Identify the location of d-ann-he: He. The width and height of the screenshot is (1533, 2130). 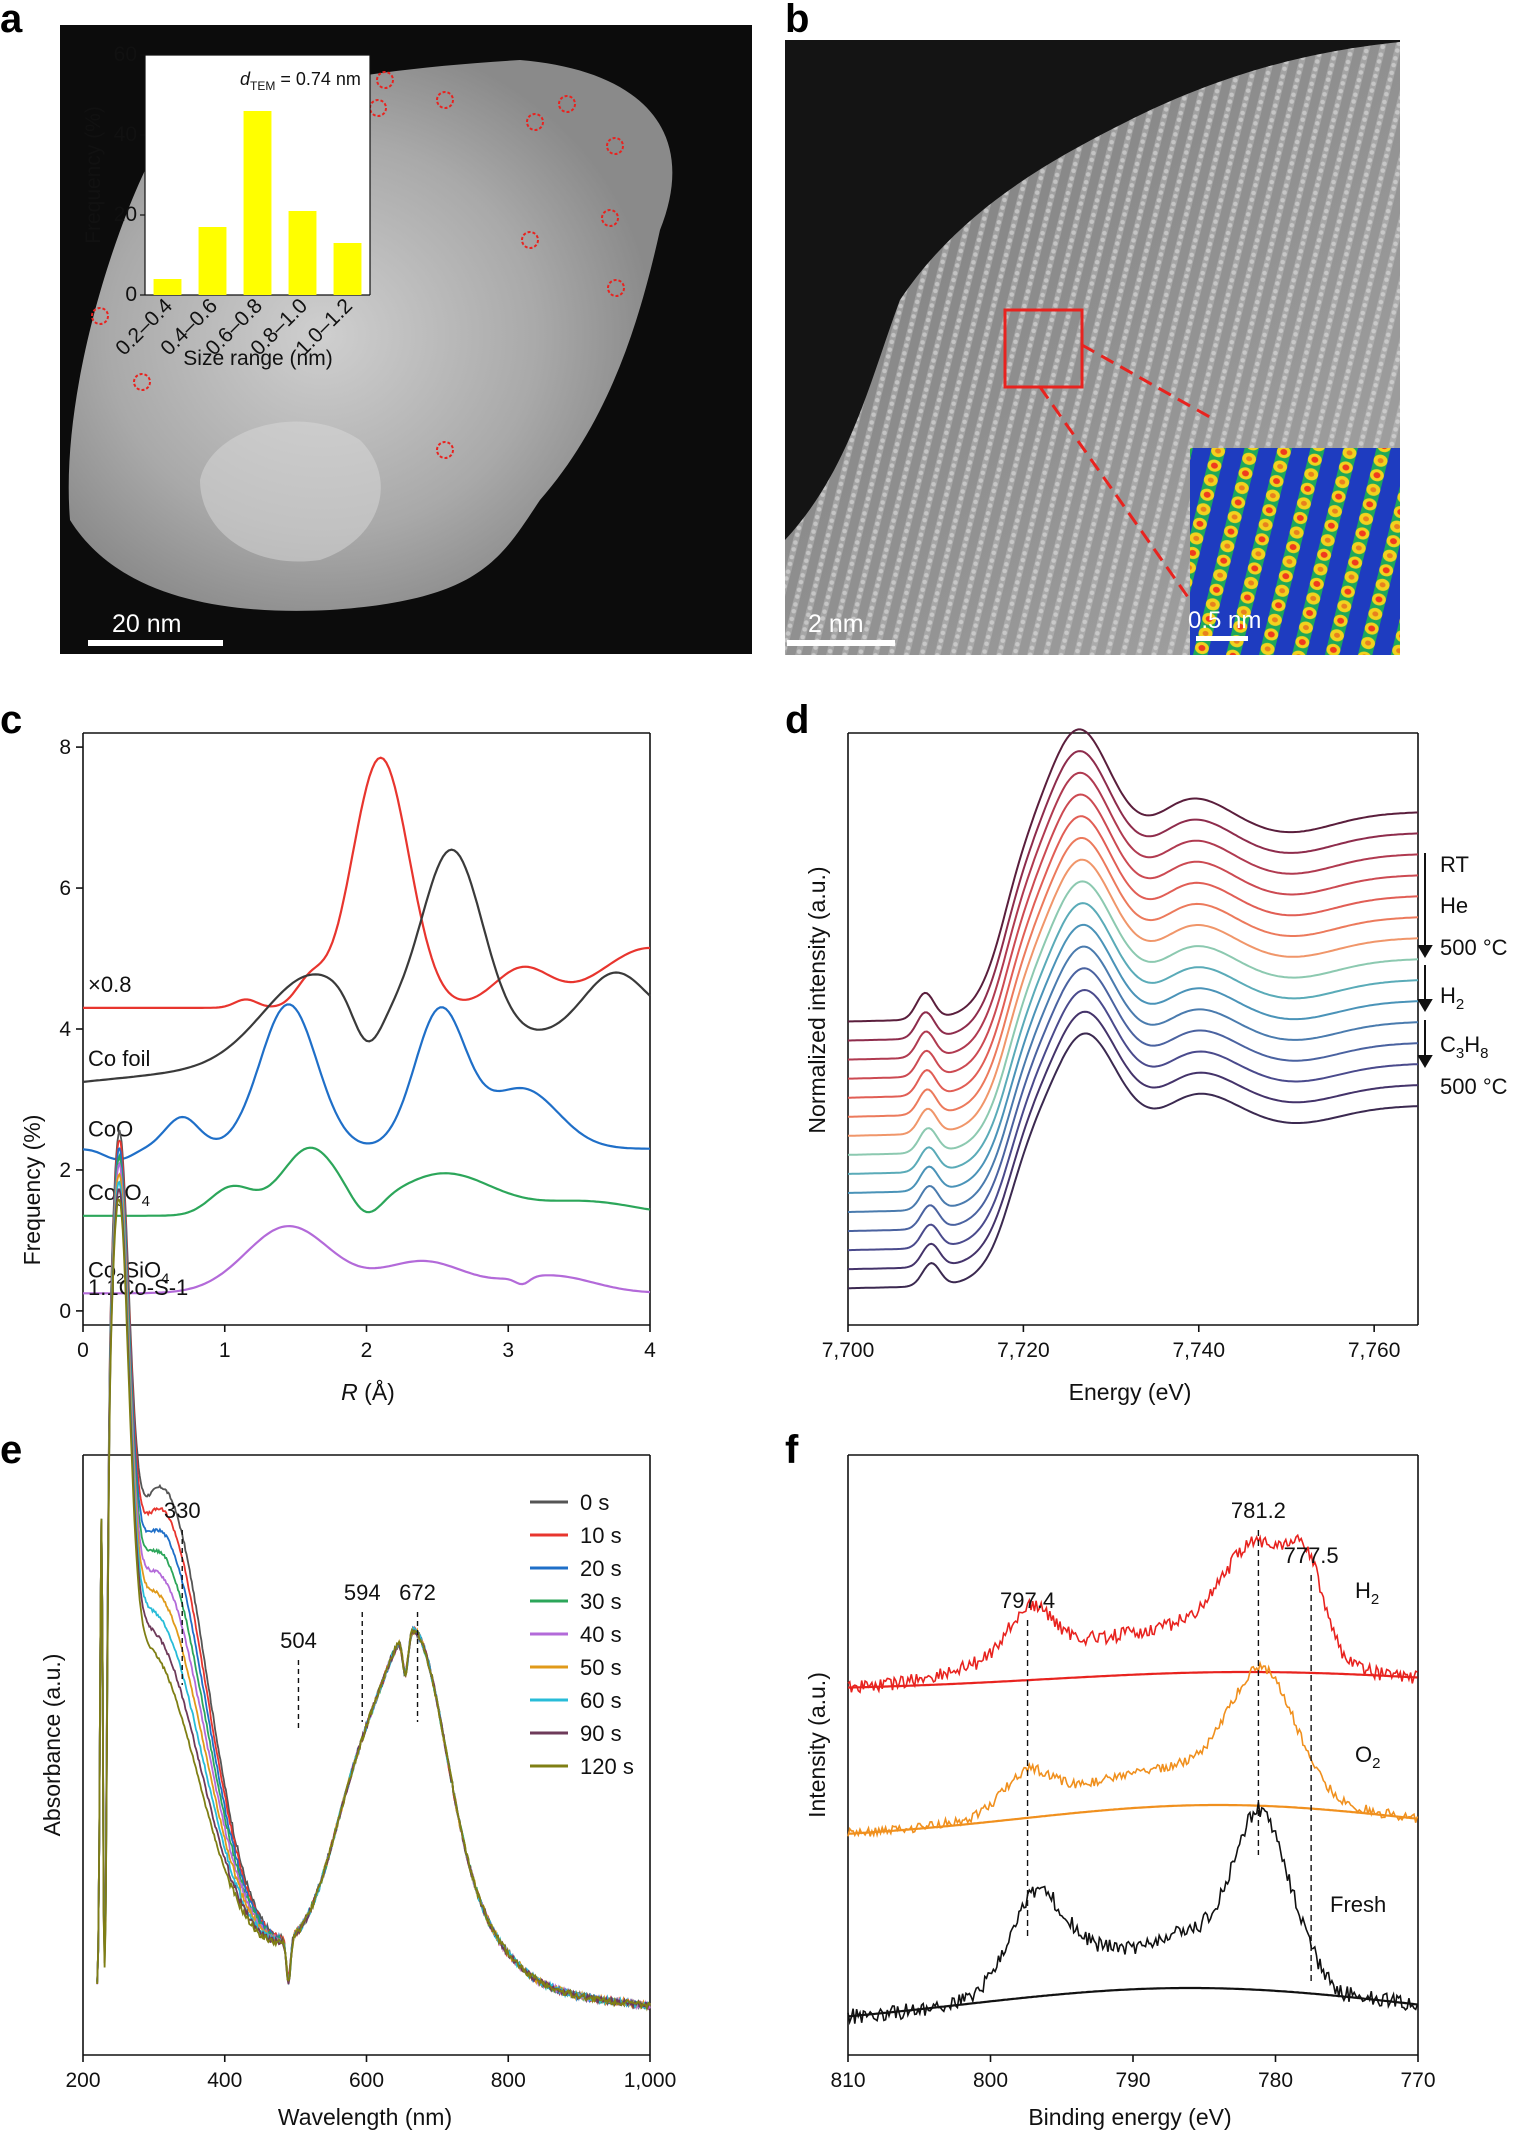
(1454, 905).